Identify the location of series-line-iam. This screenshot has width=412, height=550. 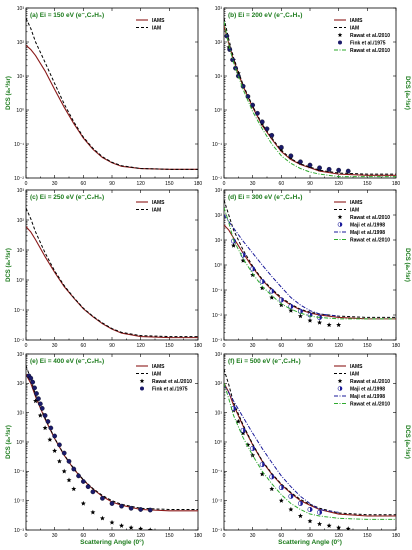
(112, 94).